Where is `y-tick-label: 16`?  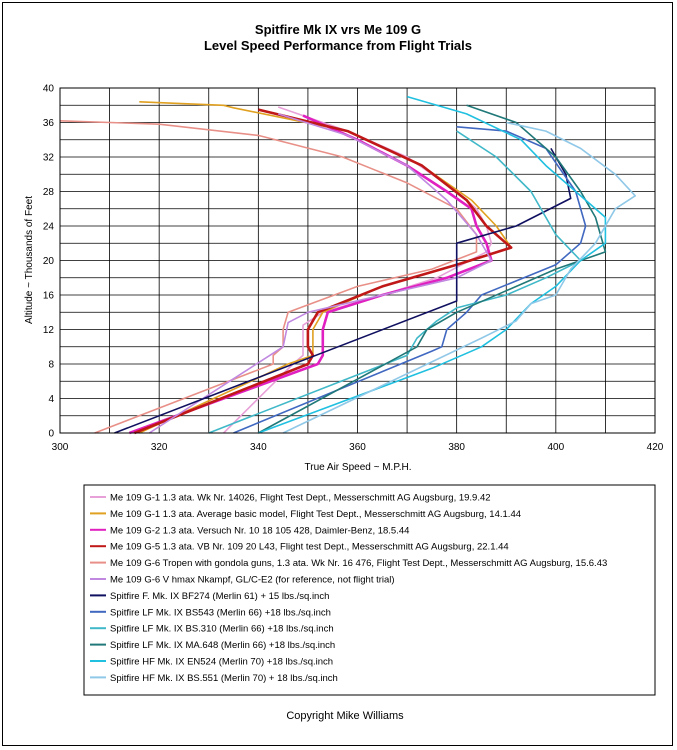
y-tick-label: 16 is located at coordinates (49, 296).